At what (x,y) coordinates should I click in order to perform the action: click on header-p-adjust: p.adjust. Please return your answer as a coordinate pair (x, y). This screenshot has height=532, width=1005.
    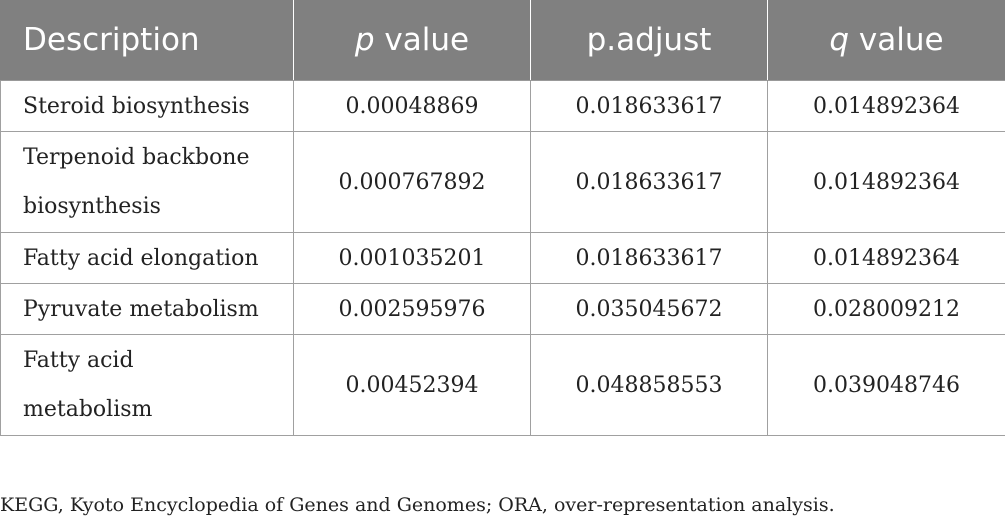
    Looking at the image, I should click on (649, 40).